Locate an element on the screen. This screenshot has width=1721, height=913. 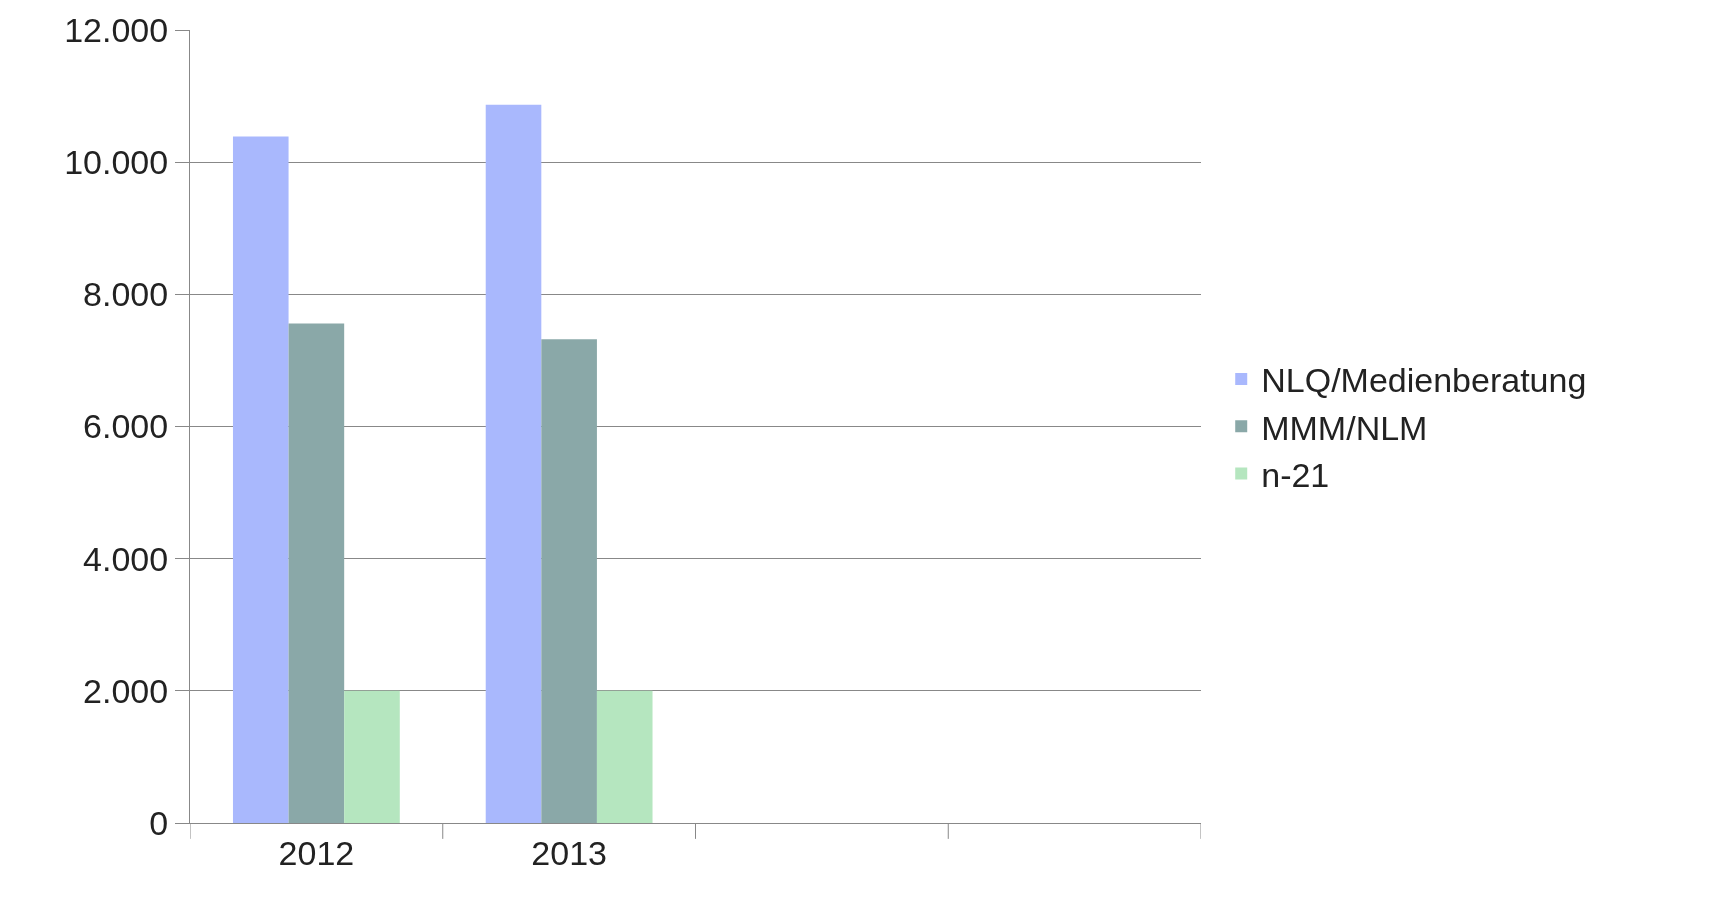
y-tick-label: 12.000 is located at coordinates (116, 29).